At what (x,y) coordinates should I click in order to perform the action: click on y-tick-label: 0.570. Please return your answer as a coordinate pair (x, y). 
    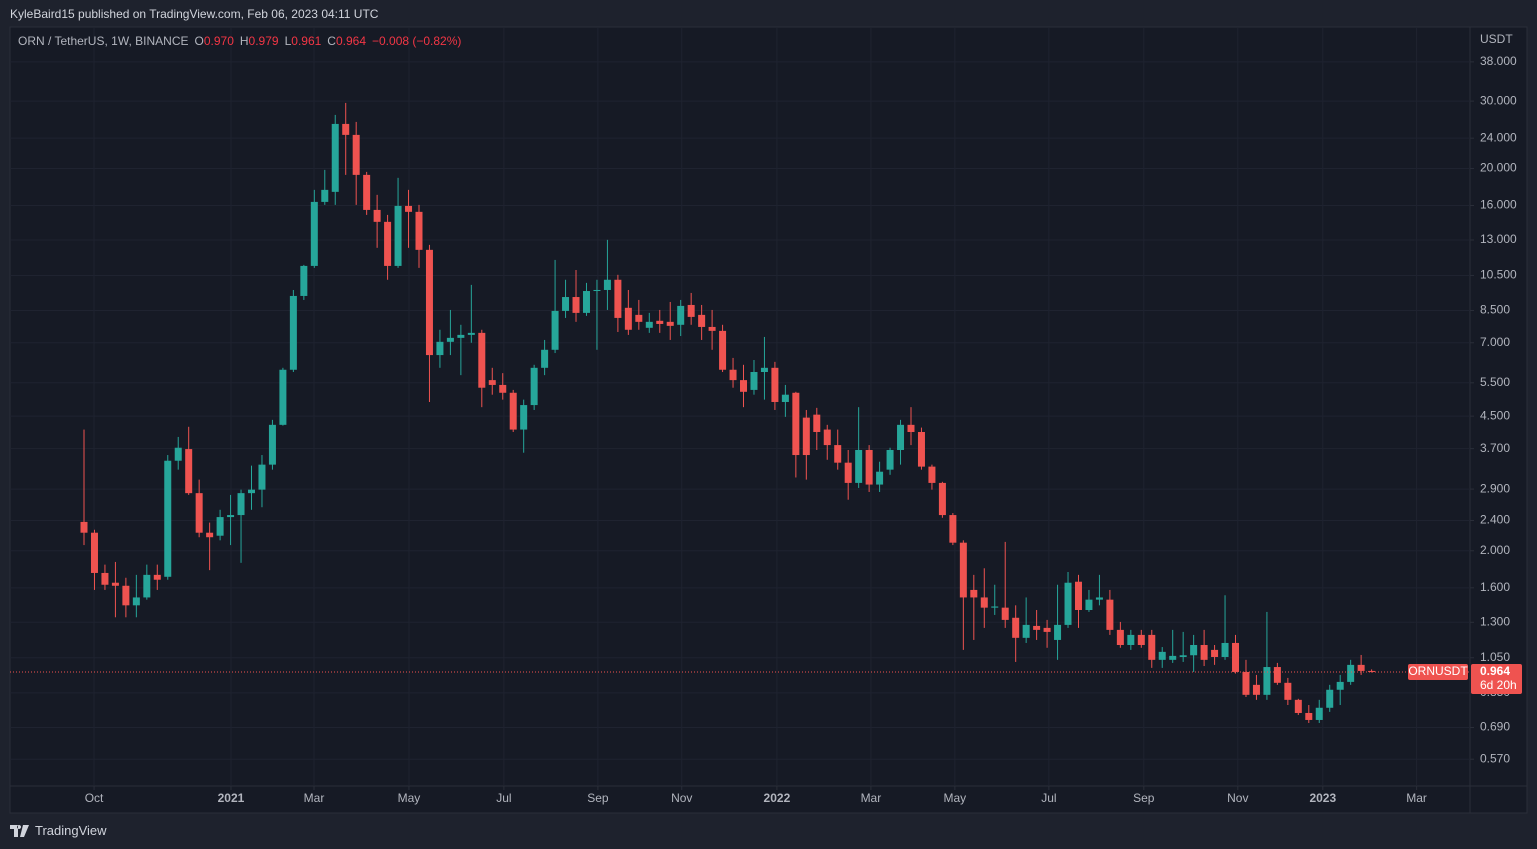
    Looking at the image, I should click on (1495, 758).